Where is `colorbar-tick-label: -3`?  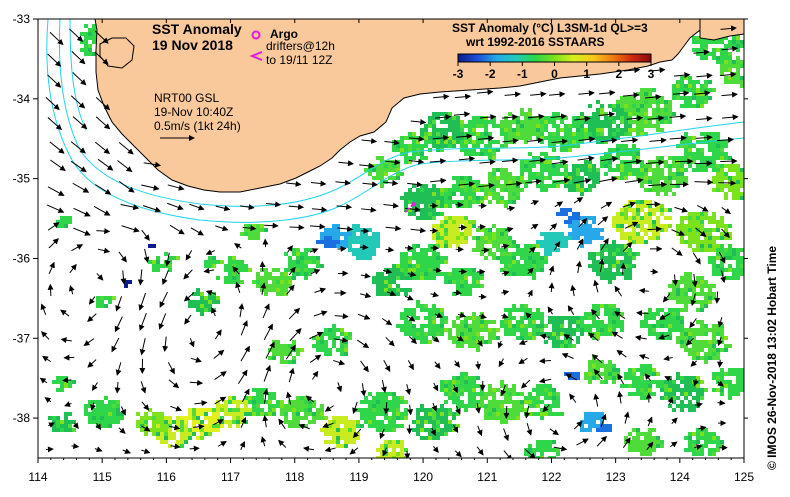 colorbar-tick-label: -3 is located at coordinates (458, 74).